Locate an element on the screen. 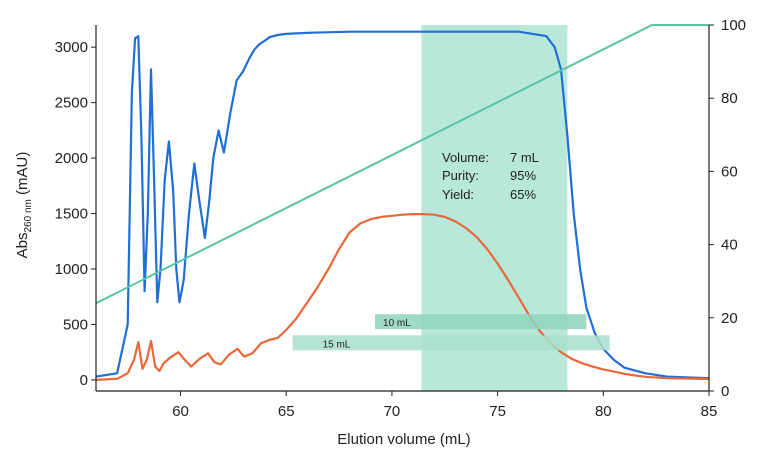 Image resolution: width=761 pixels, height=454 pixels. y-right-tick-label: 80 is located at coordinates (729, 98).